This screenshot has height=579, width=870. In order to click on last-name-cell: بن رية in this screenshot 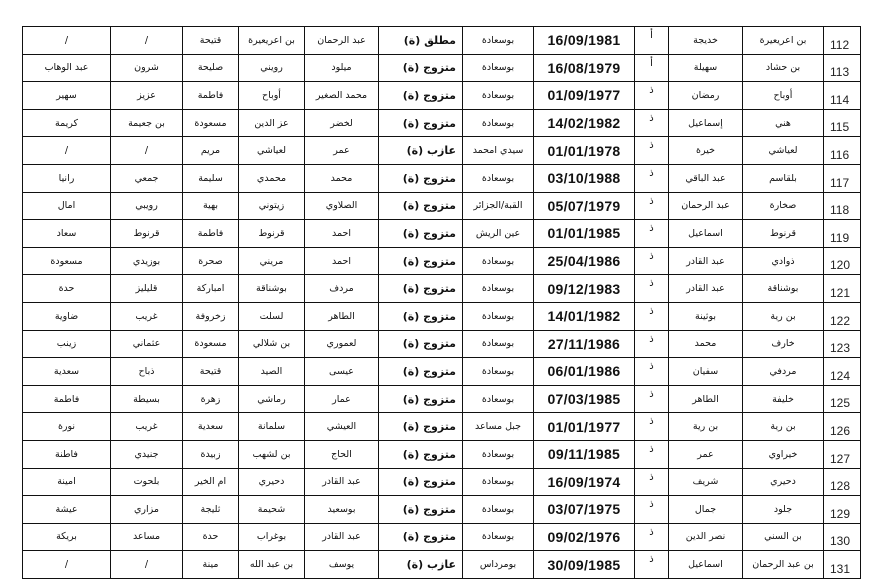, I will do `click(783, 426)`.